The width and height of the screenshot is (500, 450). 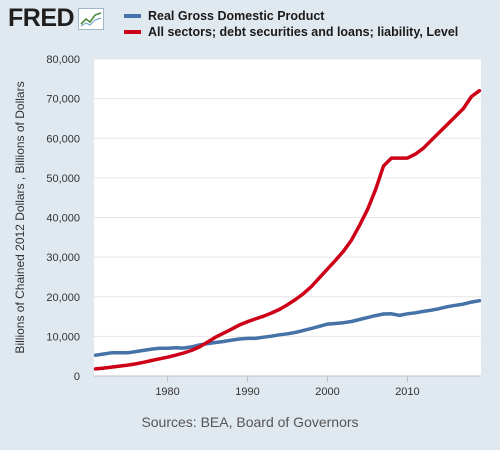 What do you see at coordinates (63, 100) in the screenshot?
I see `y-tick-label: 70,000` at bounding box center [63, 100].